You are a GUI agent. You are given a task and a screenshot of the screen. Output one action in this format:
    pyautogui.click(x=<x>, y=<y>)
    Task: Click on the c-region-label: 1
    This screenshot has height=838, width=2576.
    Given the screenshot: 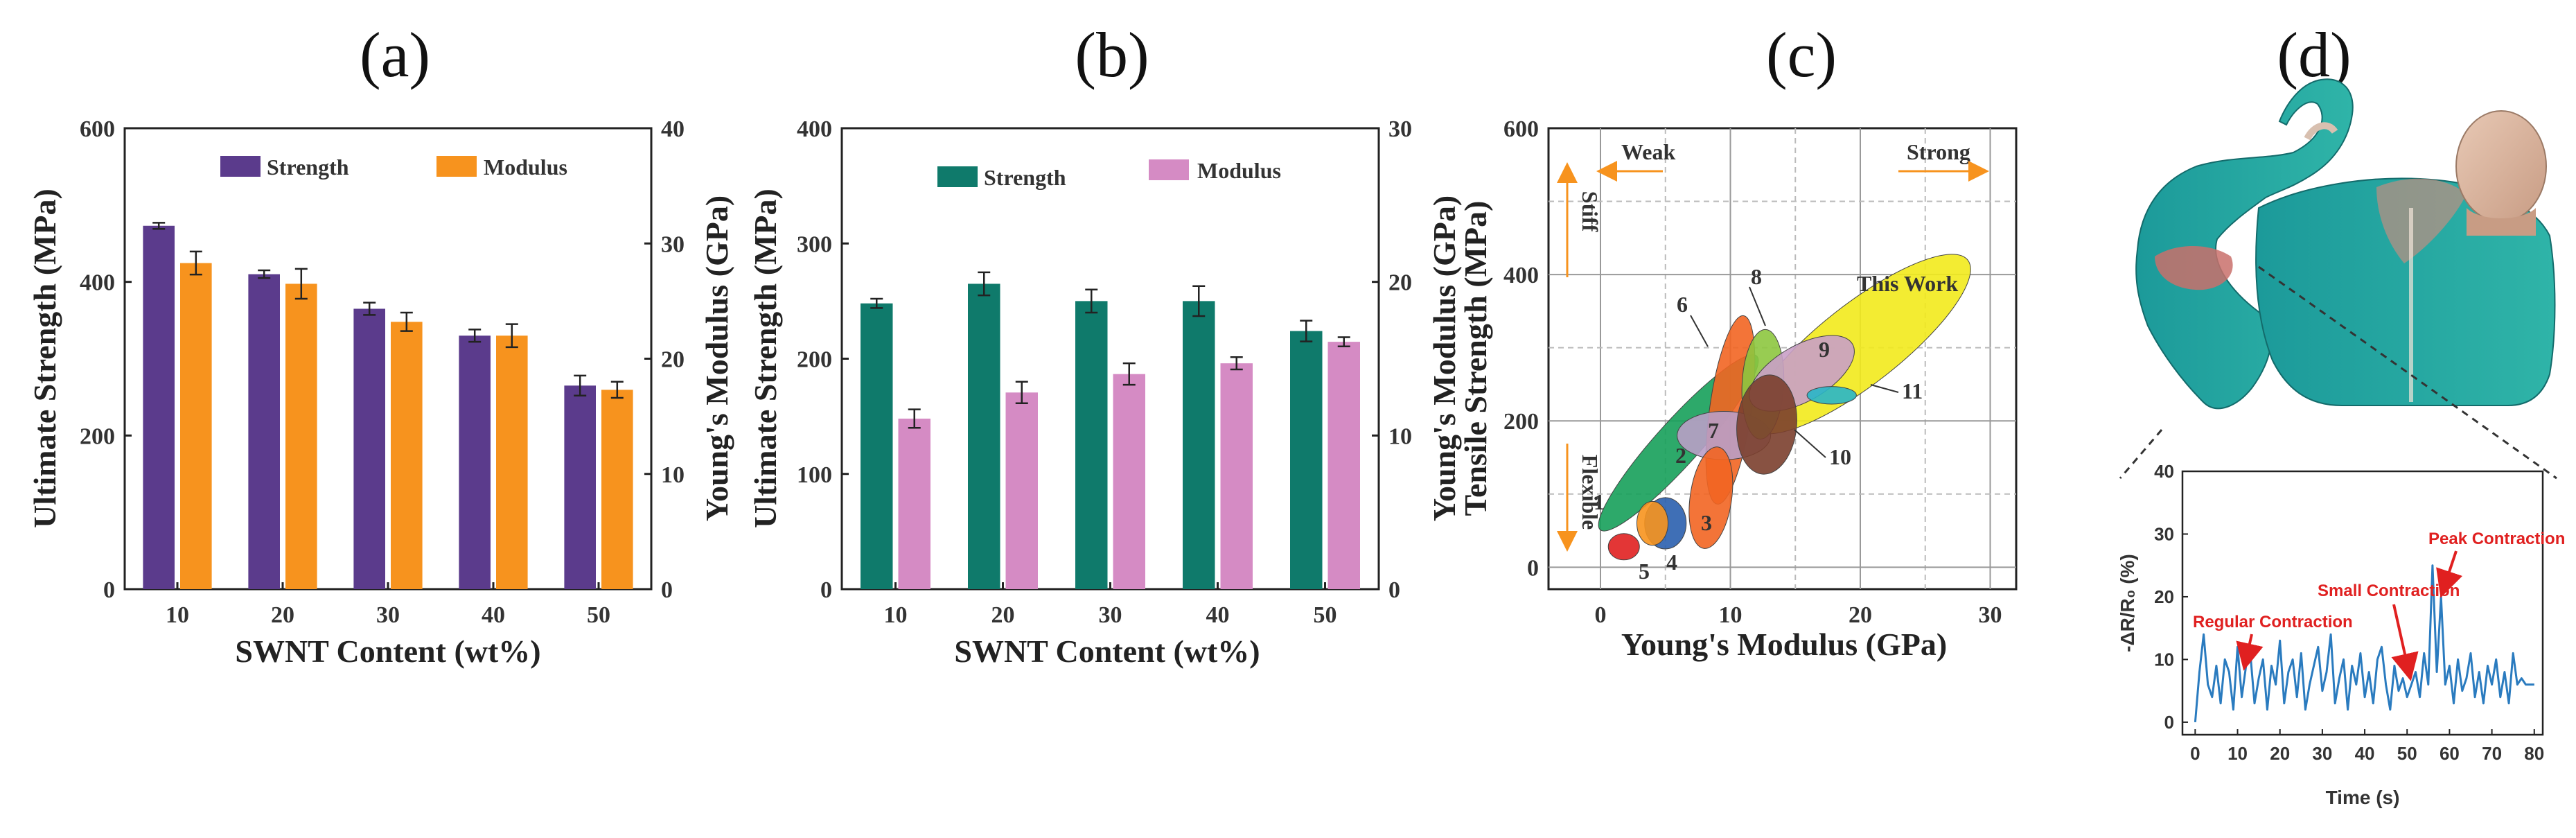 What is the action you would take?
    pyautogui.click(x=1599, y=501)
    